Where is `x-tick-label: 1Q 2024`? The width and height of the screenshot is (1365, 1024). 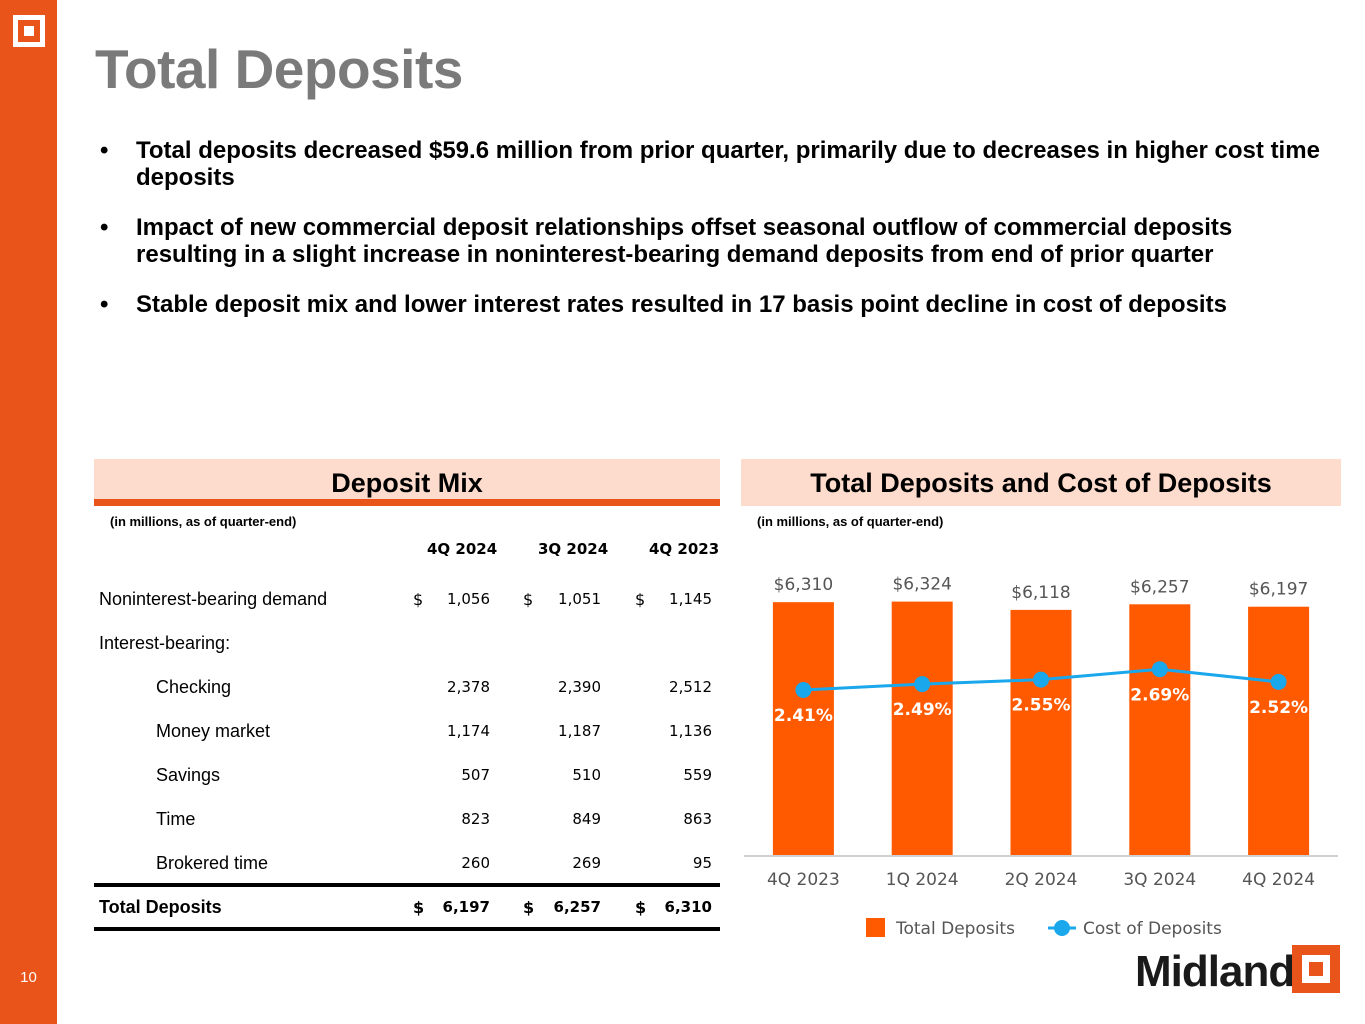 x-tick-label: 1Q 2024 is located at coordinates (922, 880).